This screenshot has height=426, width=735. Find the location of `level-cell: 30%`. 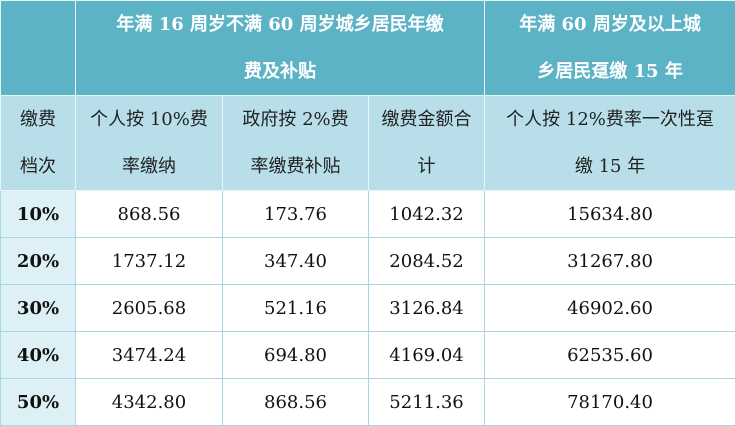

level-cell: 30% is located at coordinates (38, 308).